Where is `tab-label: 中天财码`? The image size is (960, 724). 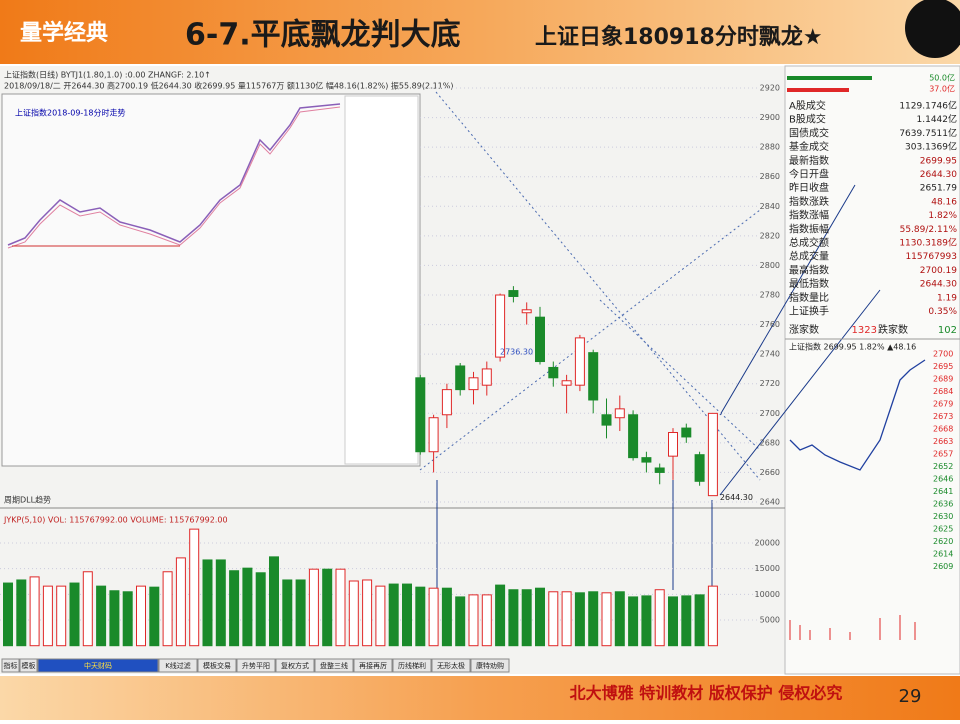
tab-label: 中天财码 is located at coordinates (98, 665).